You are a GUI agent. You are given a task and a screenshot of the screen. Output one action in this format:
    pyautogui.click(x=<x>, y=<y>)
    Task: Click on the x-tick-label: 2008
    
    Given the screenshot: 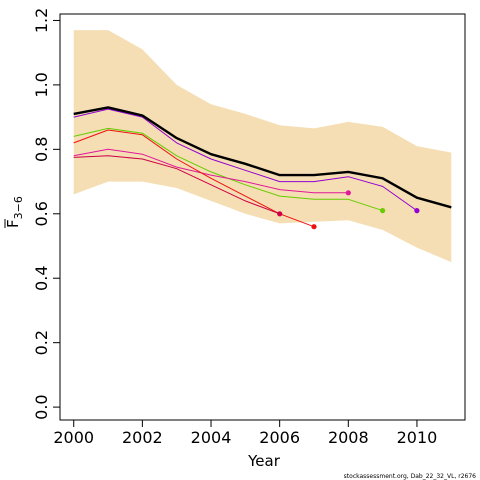 What is the action you would take?
    pyautogui.click(x=348, y=437)
    